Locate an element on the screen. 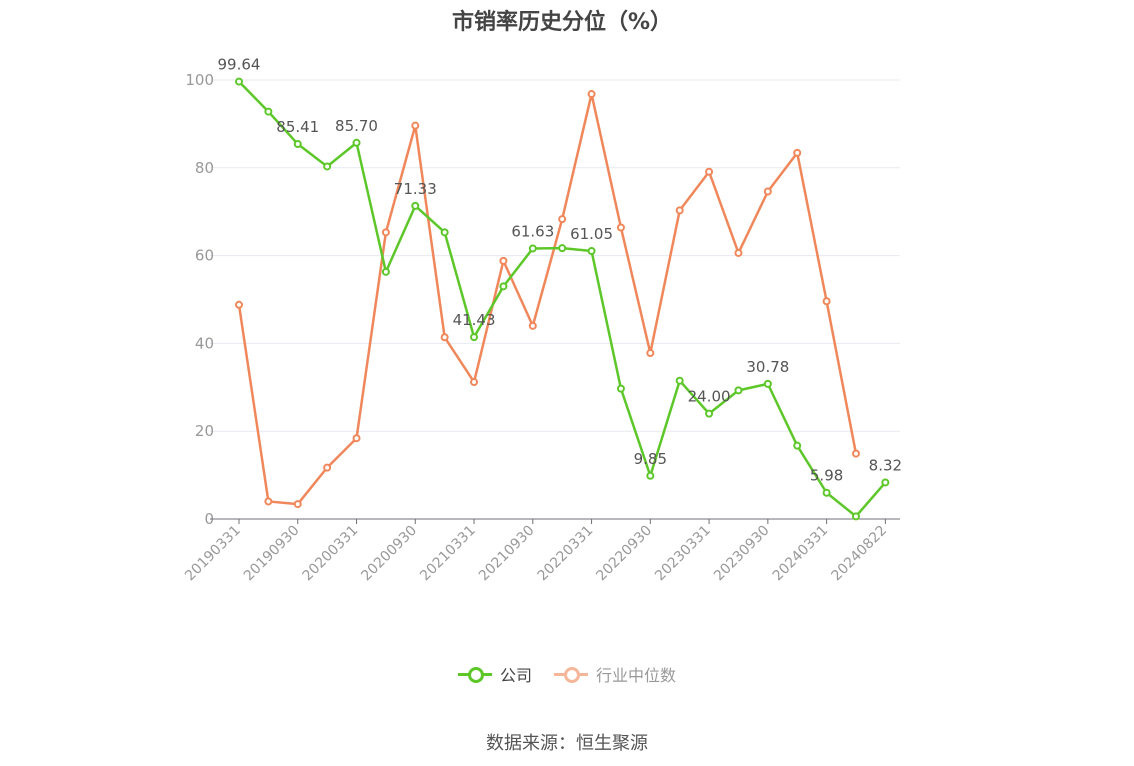 This screenshot has width=1134, height=766. legend-industry-label: 行业中位数 is located at coordinates (636, 675).